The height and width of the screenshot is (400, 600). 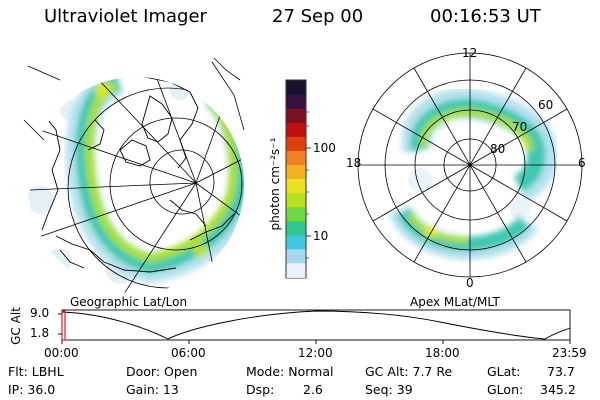 I want to click on mlt-label-0: 0, so click(x=470, y=283).